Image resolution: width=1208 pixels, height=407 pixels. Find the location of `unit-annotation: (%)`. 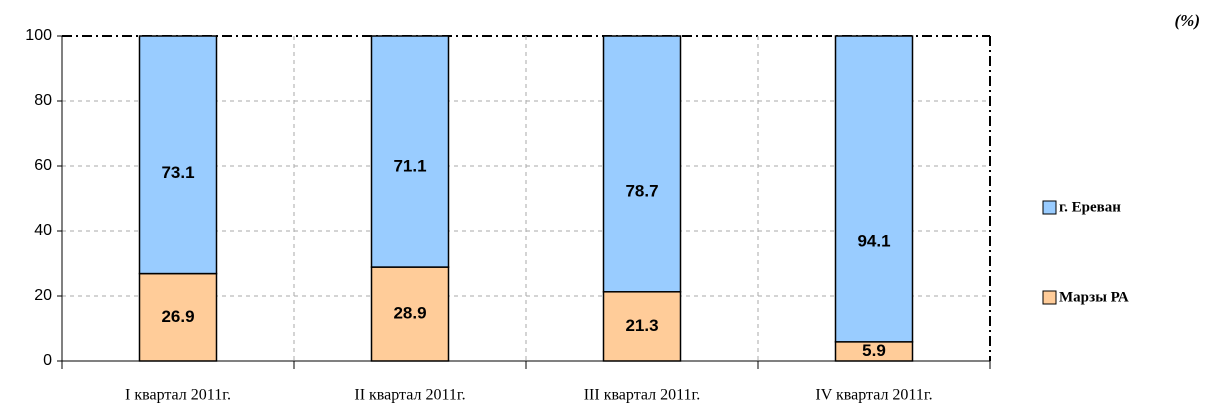

unit-annotation: (%) is located at coordinates (1187, 20).